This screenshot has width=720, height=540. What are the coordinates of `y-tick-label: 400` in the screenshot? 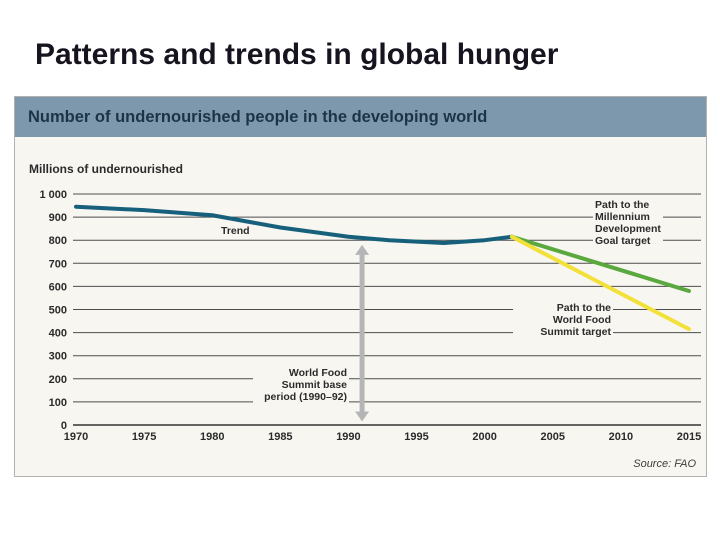 It's located at (58, 334).